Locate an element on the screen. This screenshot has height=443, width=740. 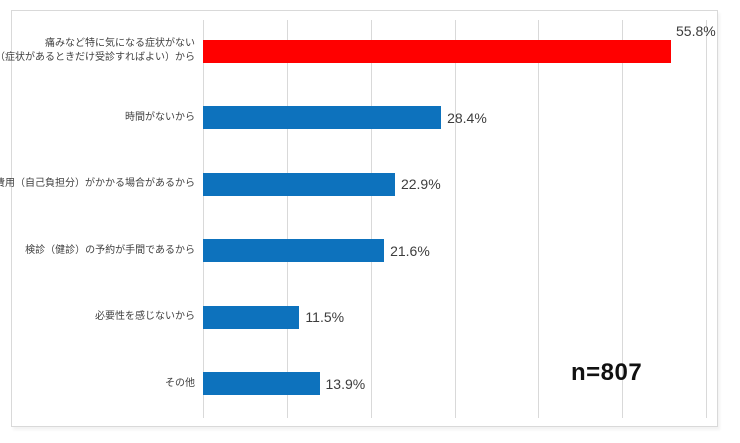
sample-size-label: n=807 is located at coordinates (607, 372).